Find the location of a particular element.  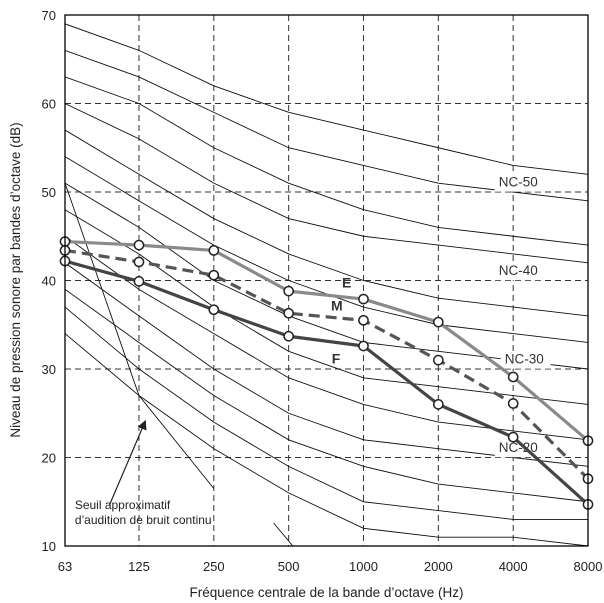

y-tick-label: 70 is located at coordinates (49, 15).